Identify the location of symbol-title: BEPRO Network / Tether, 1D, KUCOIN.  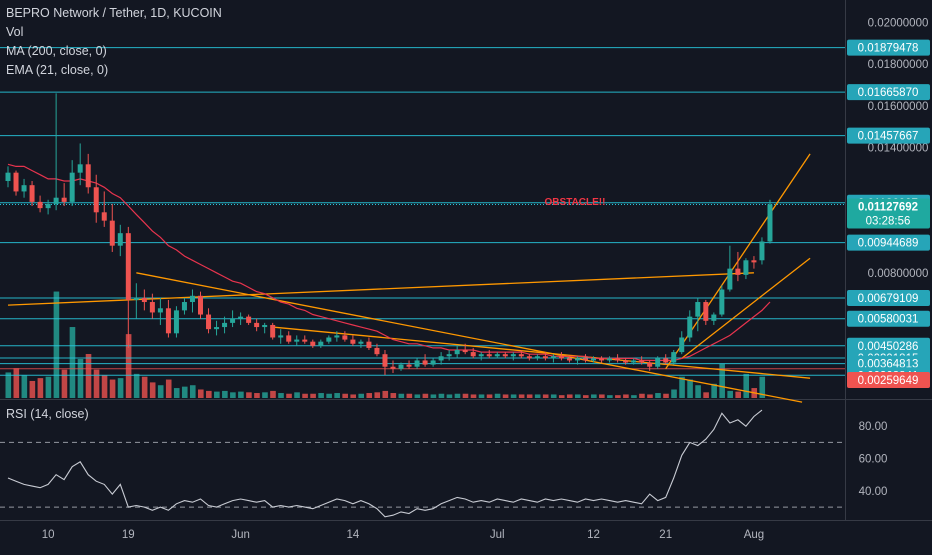
(114, 13).